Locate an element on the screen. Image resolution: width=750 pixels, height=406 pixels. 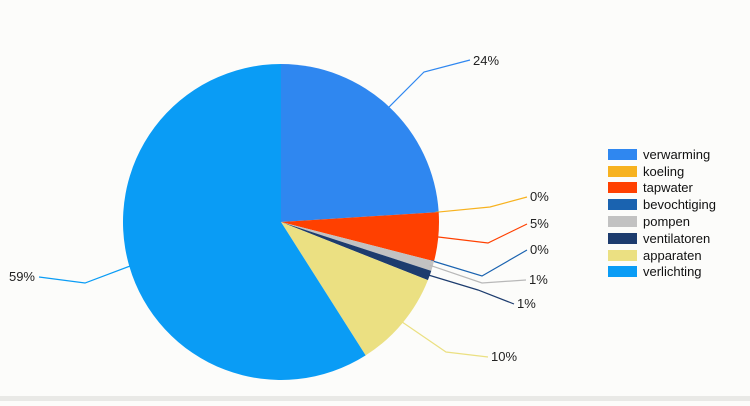
legend-item-tapwater: tapwater is located at coordinates (662, 188).